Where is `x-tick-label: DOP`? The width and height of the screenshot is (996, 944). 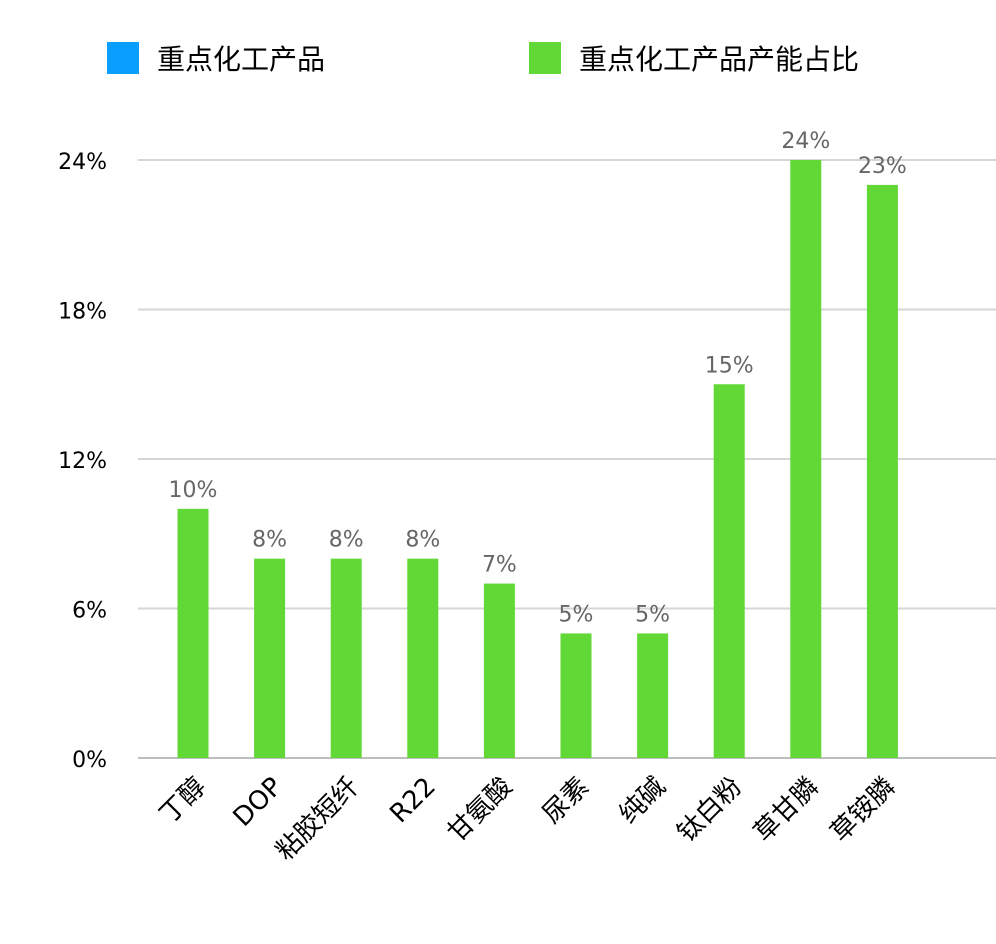 x-tick-label: DOP is located at coordinates (258, 802).